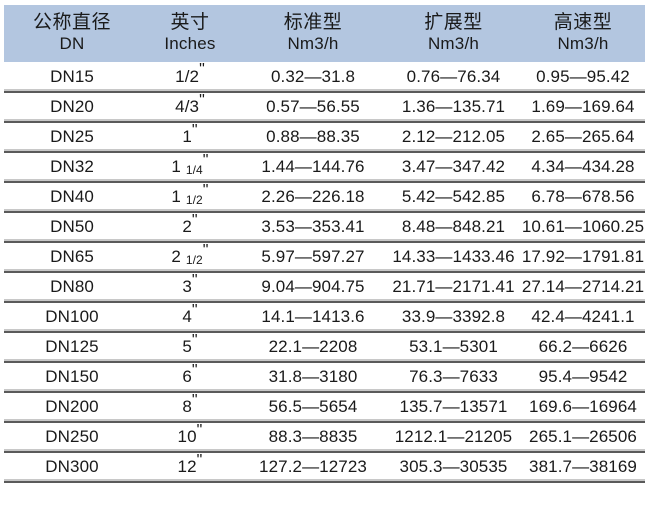  I want to click on cell-inches: 2", so click(190, 228).